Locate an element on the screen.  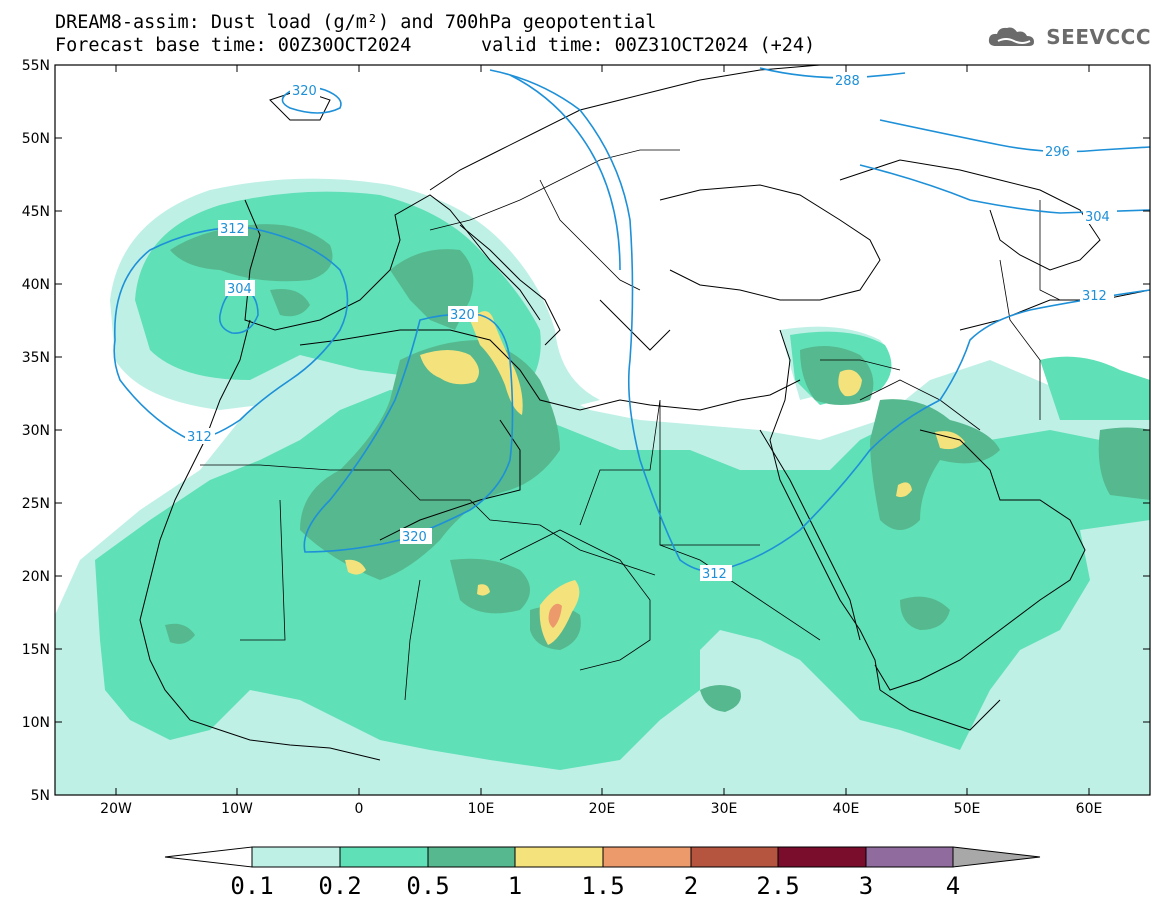
colorbar-label: 0.2 is located at coordinates (339, 886).